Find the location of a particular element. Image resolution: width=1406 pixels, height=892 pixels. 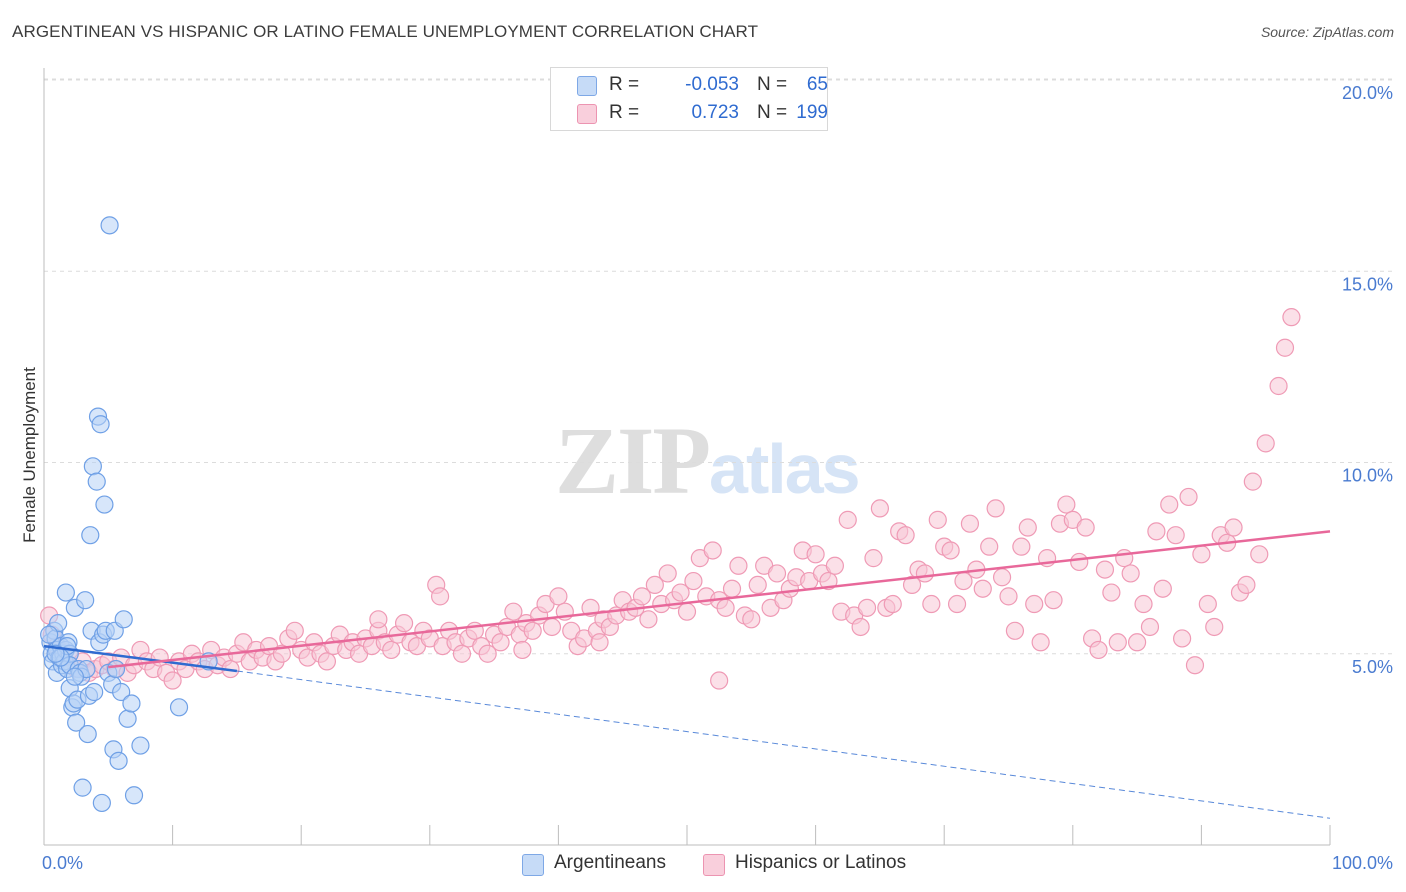

legend-swatch-hispanics is located at coordinates (714, 865).